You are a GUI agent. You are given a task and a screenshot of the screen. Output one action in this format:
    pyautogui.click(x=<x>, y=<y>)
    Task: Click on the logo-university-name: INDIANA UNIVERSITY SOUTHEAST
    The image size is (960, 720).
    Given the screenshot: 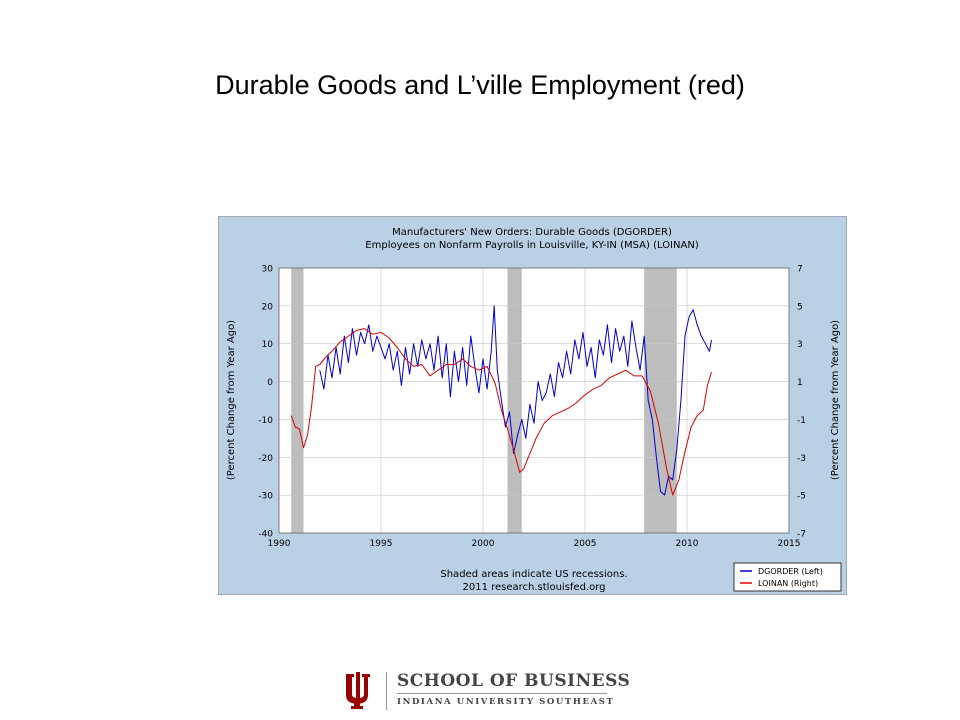 What is the action you would take?
    pyautogui.click(x=506, y=702)
    